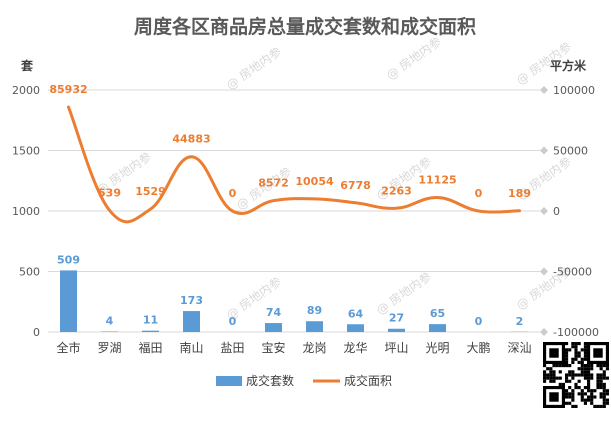 This screenshot has width=611, height=421. I want to click on qr-finder-core, so click(554, 353).